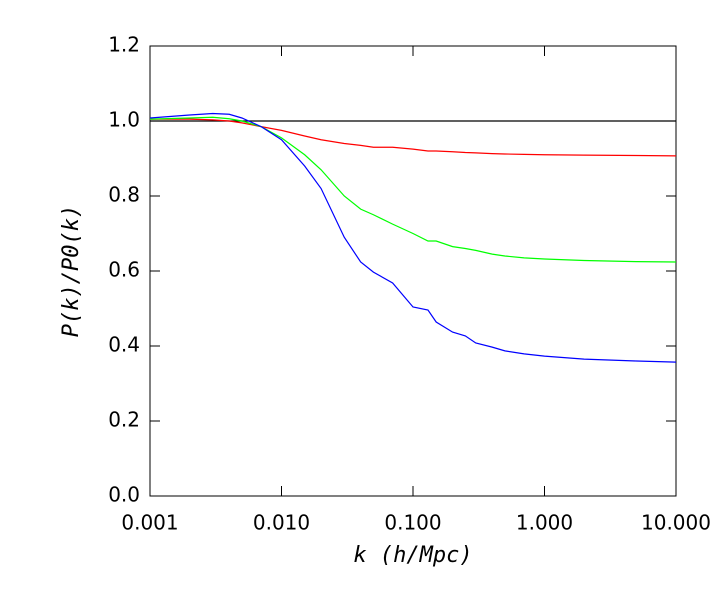 This screenshot has width=720, height=593. What do you see at coordinates (124, 345) in the screenshot?
I see `y-tick-label: 0.4` at bounding box center [124, 345].